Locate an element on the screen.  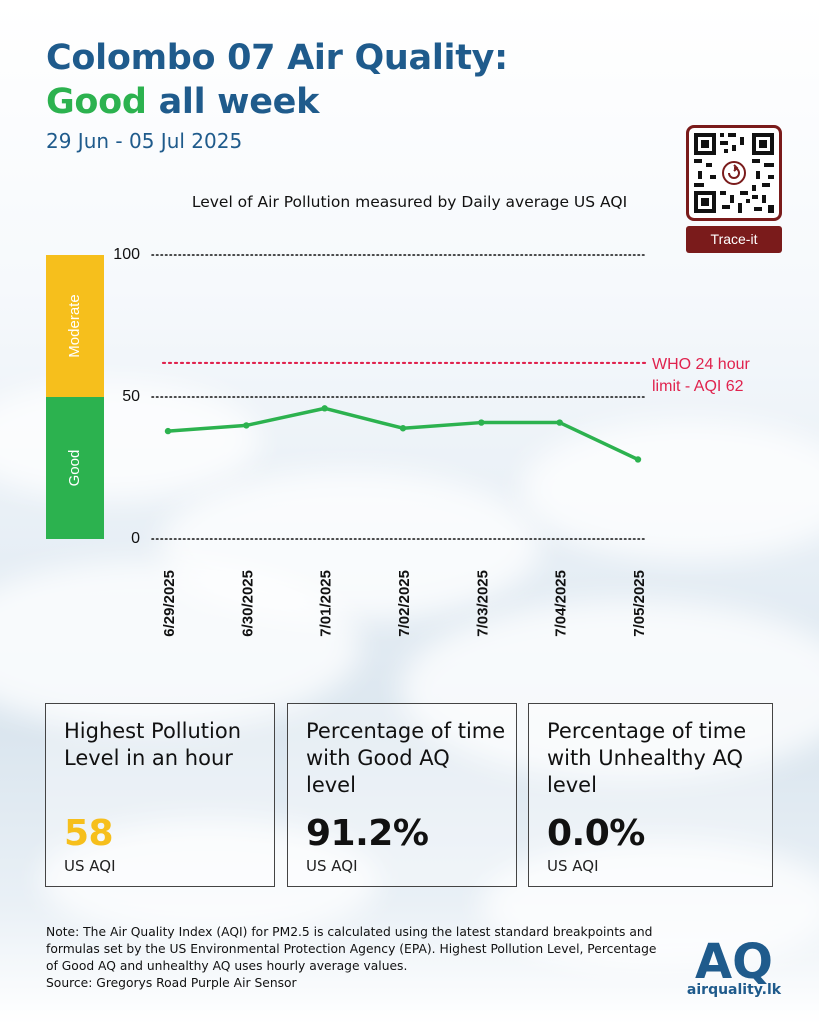
note-source: Source: Gregorys Road Purple Air Sensor is located at coordinates (171, 983).